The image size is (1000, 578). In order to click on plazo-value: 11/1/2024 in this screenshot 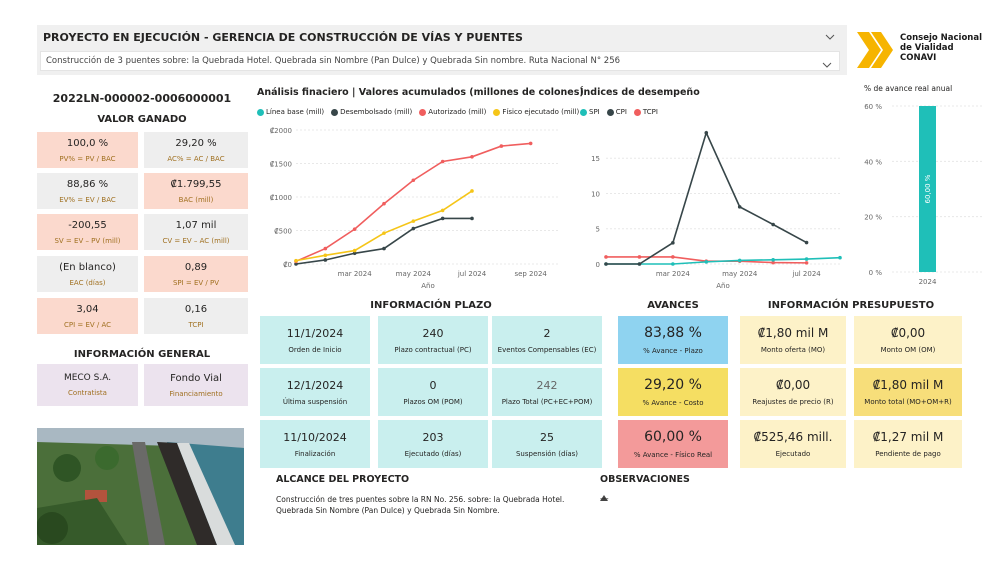, I will do `click(315, 333)`.